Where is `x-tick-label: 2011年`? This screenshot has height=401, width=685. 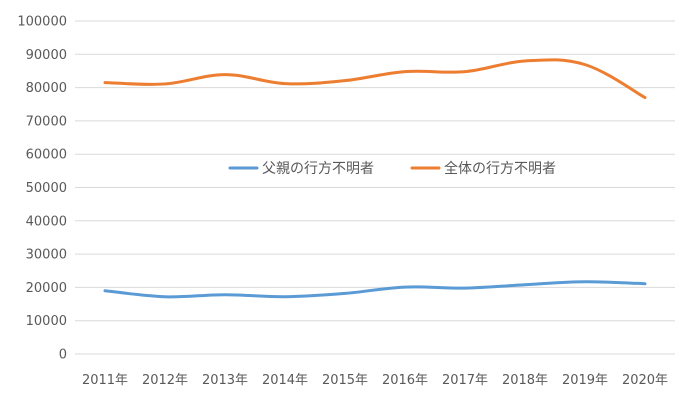
x-tick-label: 2011年 is located at coordinates (105, 380).